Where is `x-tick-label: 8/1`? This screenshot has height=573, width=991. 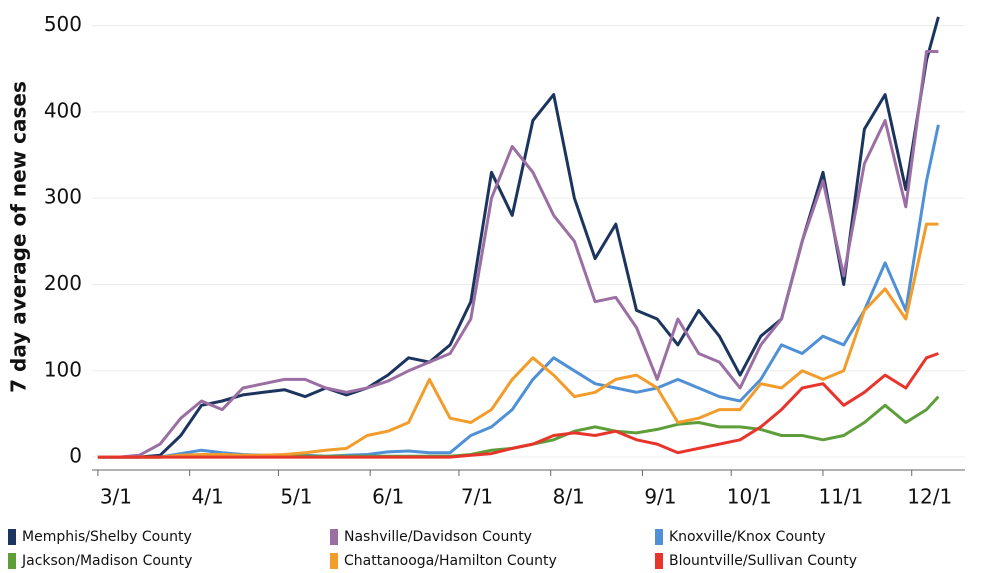
x-tick-label: 8/1 is located at coordinates (569, 497).